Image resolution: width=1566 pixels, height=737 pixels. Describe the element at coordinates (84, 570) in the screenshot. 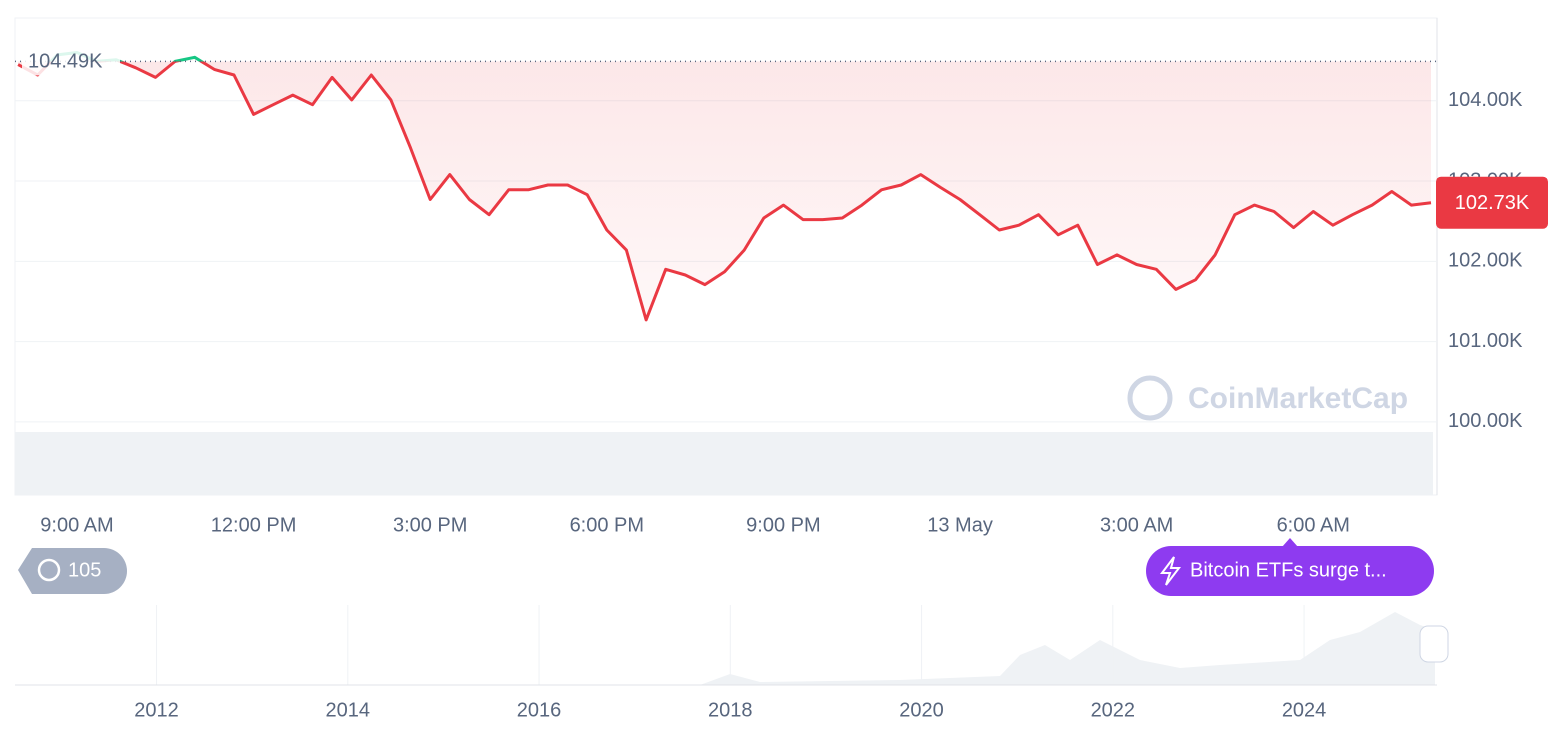

I see `news-count: 105` at that location.